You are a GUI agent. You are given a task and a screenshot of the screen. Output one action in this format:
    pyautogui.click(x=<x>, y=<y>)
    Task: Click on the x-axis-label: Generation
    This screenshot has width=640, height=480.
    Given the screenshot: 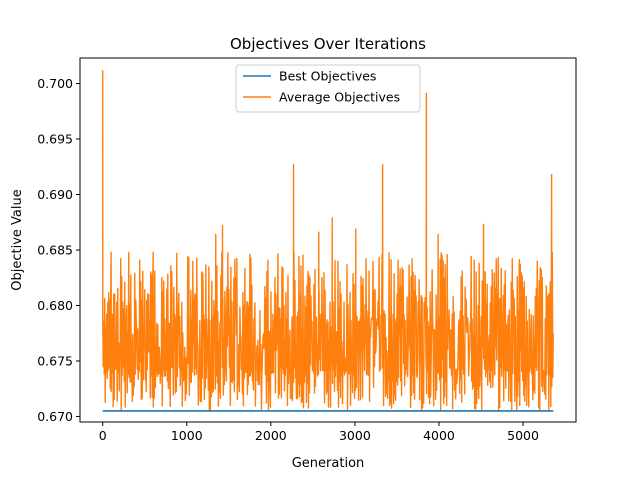 What is the action you would take?
    pyautogui.click(x=328, y=463)
    